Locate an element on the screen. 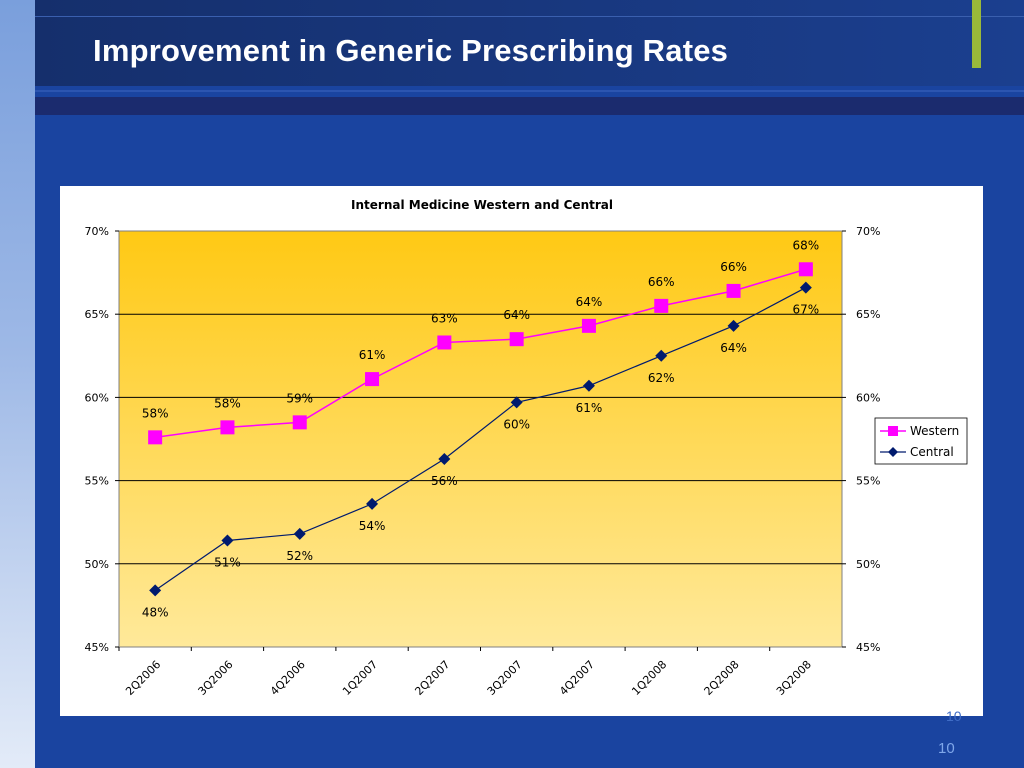 The height and width of the screenshot is (768, 1024). legend-western-label: Western is located at coordinates (934, 431).